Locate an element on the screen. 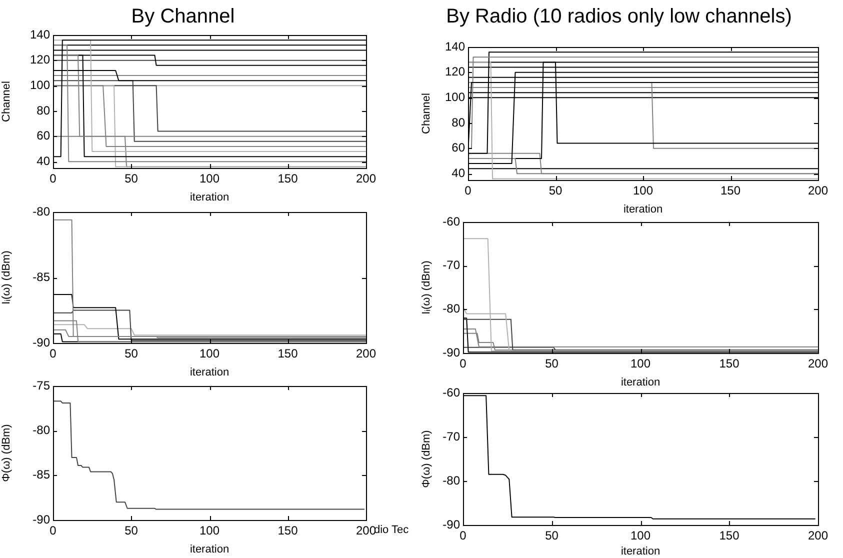 This screenshot has width=843, height=558. chart-title: By Radio (10 radios only low channels) is located at coordinates (619, 17).